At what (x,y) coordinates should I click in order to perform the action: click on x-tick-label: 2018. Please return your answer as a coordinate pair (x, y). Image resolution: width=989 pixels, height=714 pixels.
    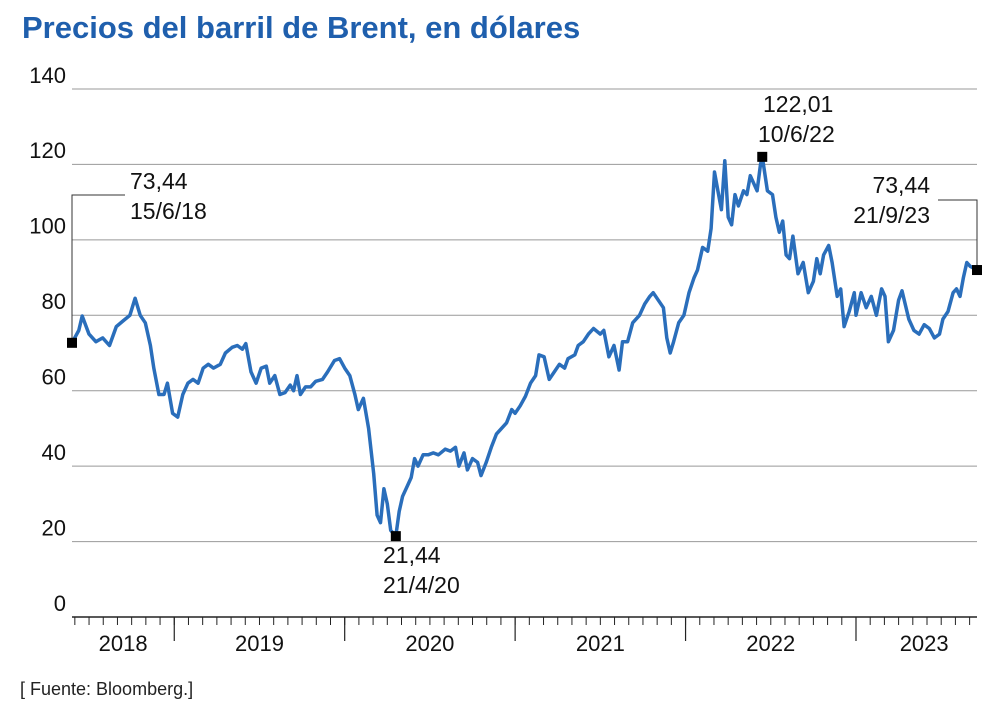
    Looking at the image, I should click on (123, 643).